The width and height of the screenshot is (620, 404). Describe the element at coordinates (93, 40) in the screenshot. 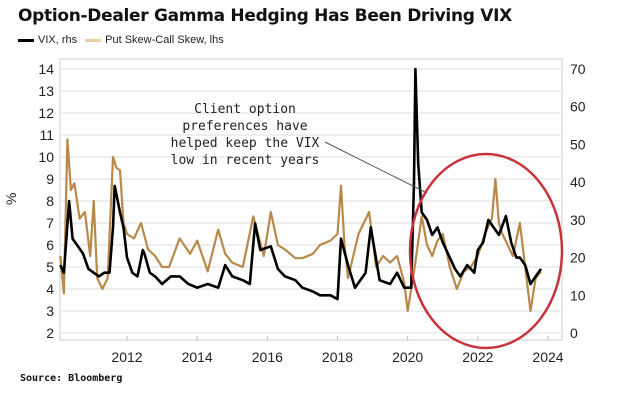

I see `legend-swatch-skew` at that location.